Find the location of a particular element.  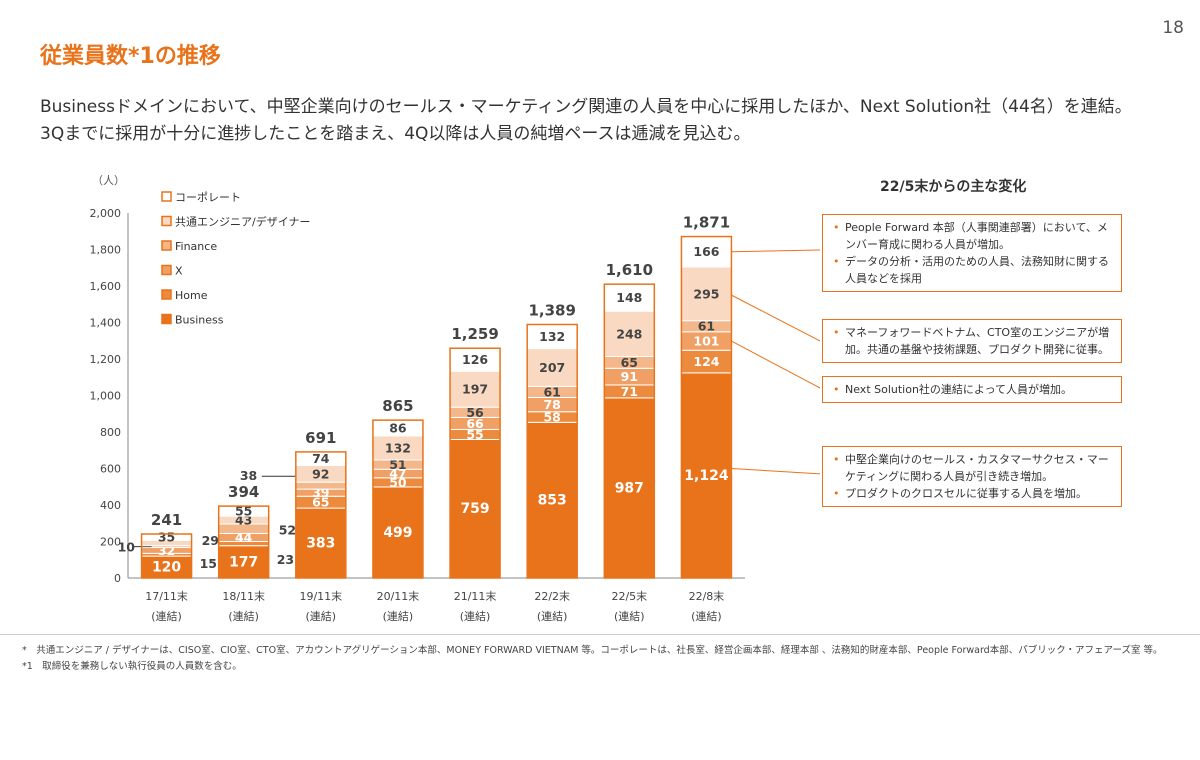

bar-total-label: 1,259 is located at coordinates (474, 334).